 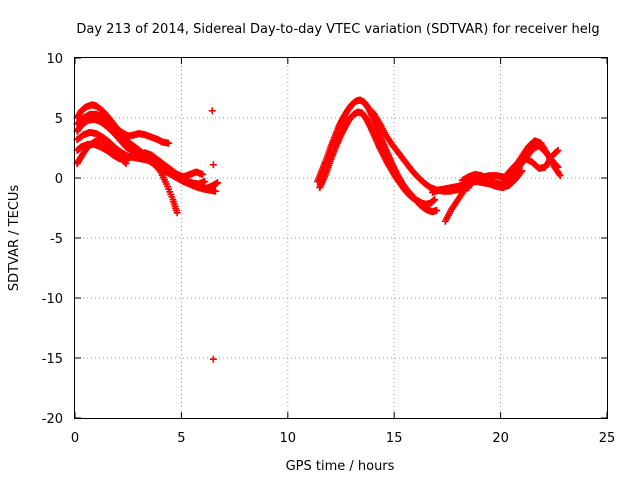 I want to click on y-tick-label: 0, so click(x=59, y=179).